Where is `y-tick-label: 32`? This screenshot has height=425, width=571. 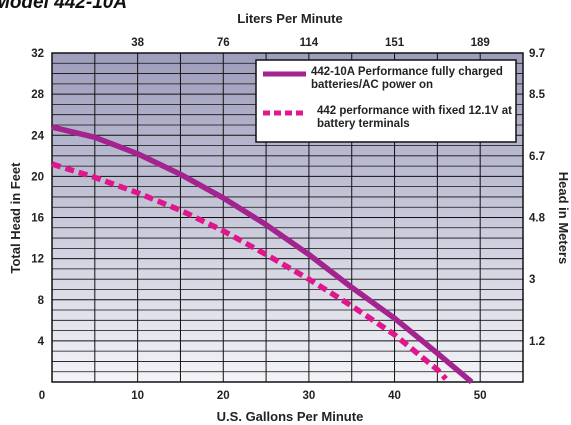 y-tick-label: 32 is located at coordinates (37, 54).